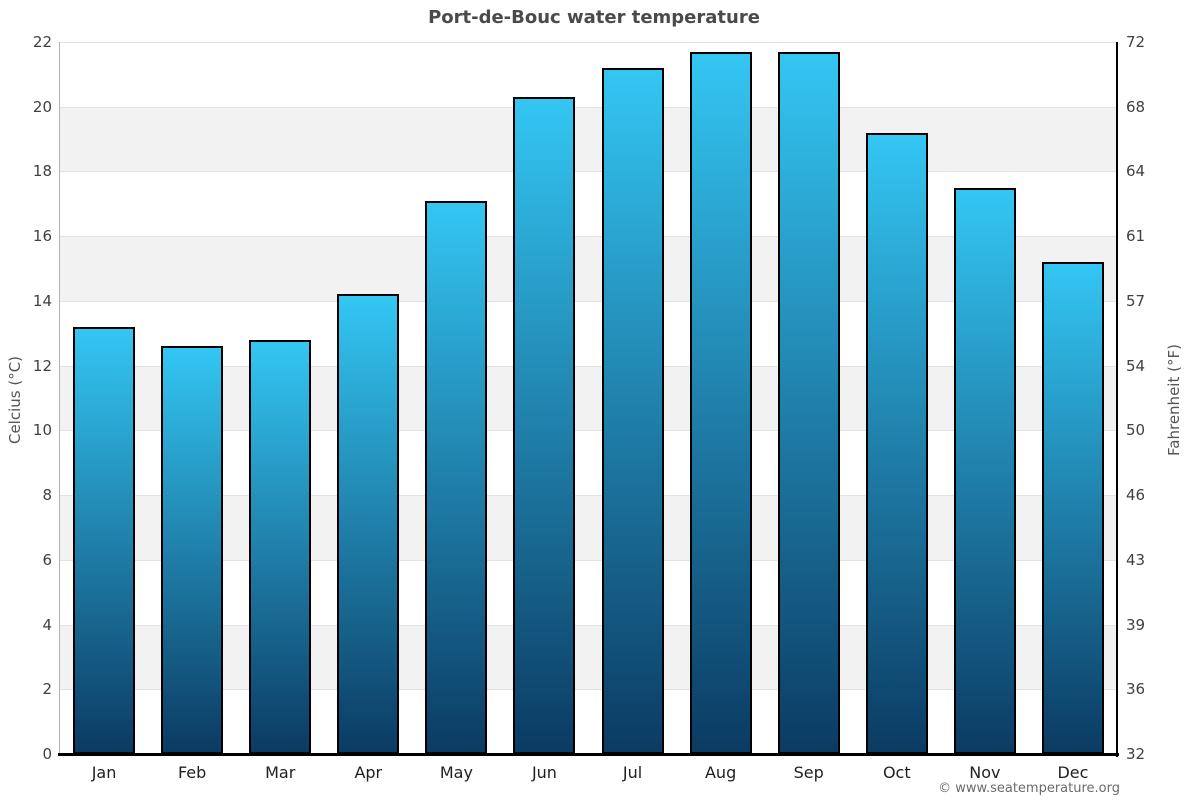 This screenshot has width=1200, height=800. I want to click on x-tick-dec: Dec, so click(1073, 772).